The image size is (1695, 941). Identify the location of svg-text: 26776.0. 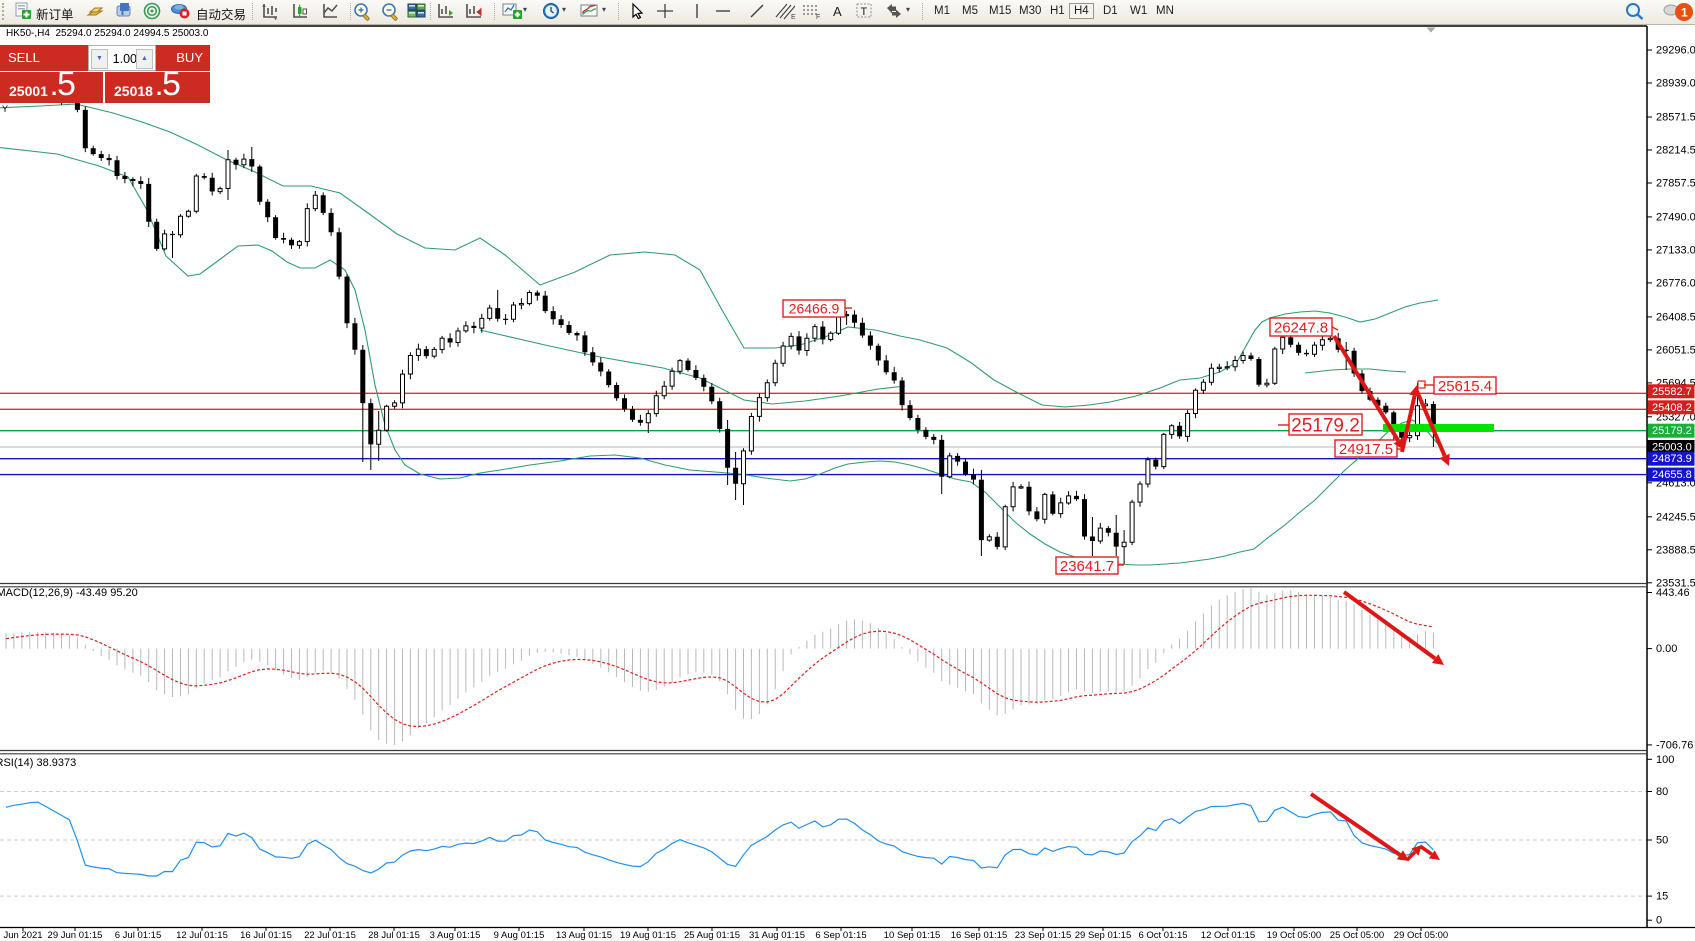
(1675, 283).